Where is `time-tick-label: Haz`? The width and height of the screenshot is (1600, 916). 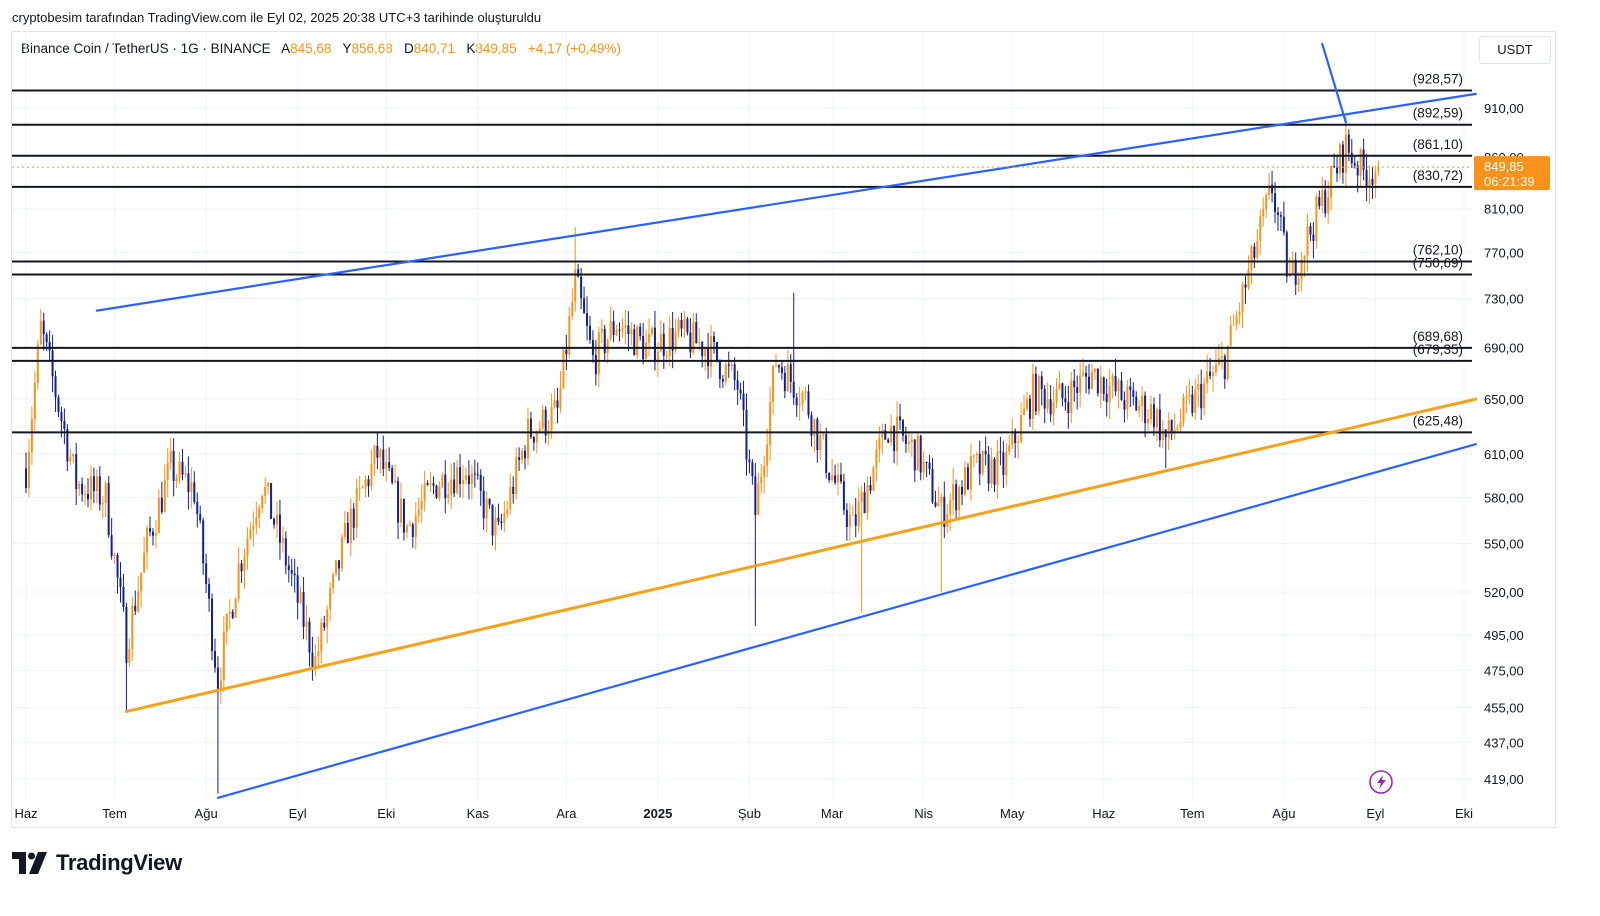
time-tick-label: Haz is located at coordinates (1103, 813).